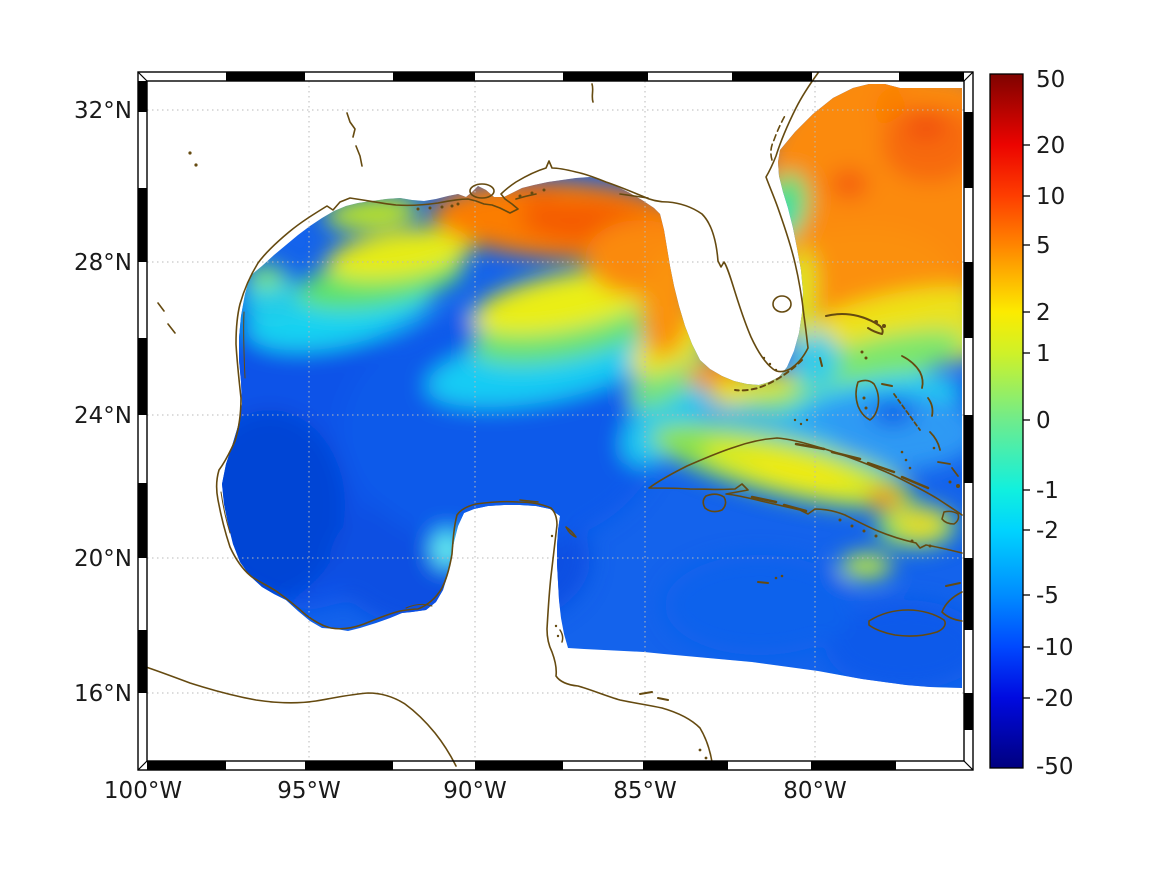  What do you see at coordinates (1055, 767) in the screenshot?
I see `colorbar-label: -50` at bounding box center [1055, 767].